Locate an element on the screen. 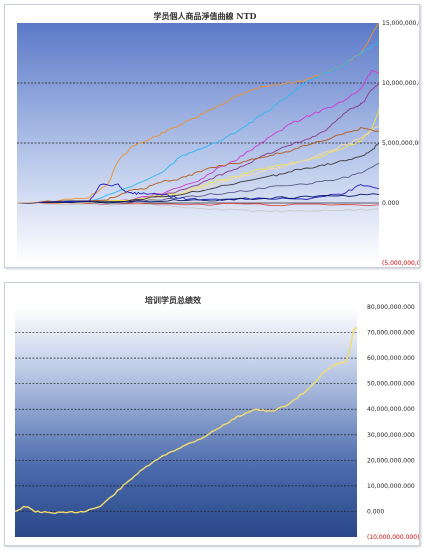 This screenshot has height=552, width=424. y-tick-label: 10,000,000,000 is located at coordinates (400, 83).